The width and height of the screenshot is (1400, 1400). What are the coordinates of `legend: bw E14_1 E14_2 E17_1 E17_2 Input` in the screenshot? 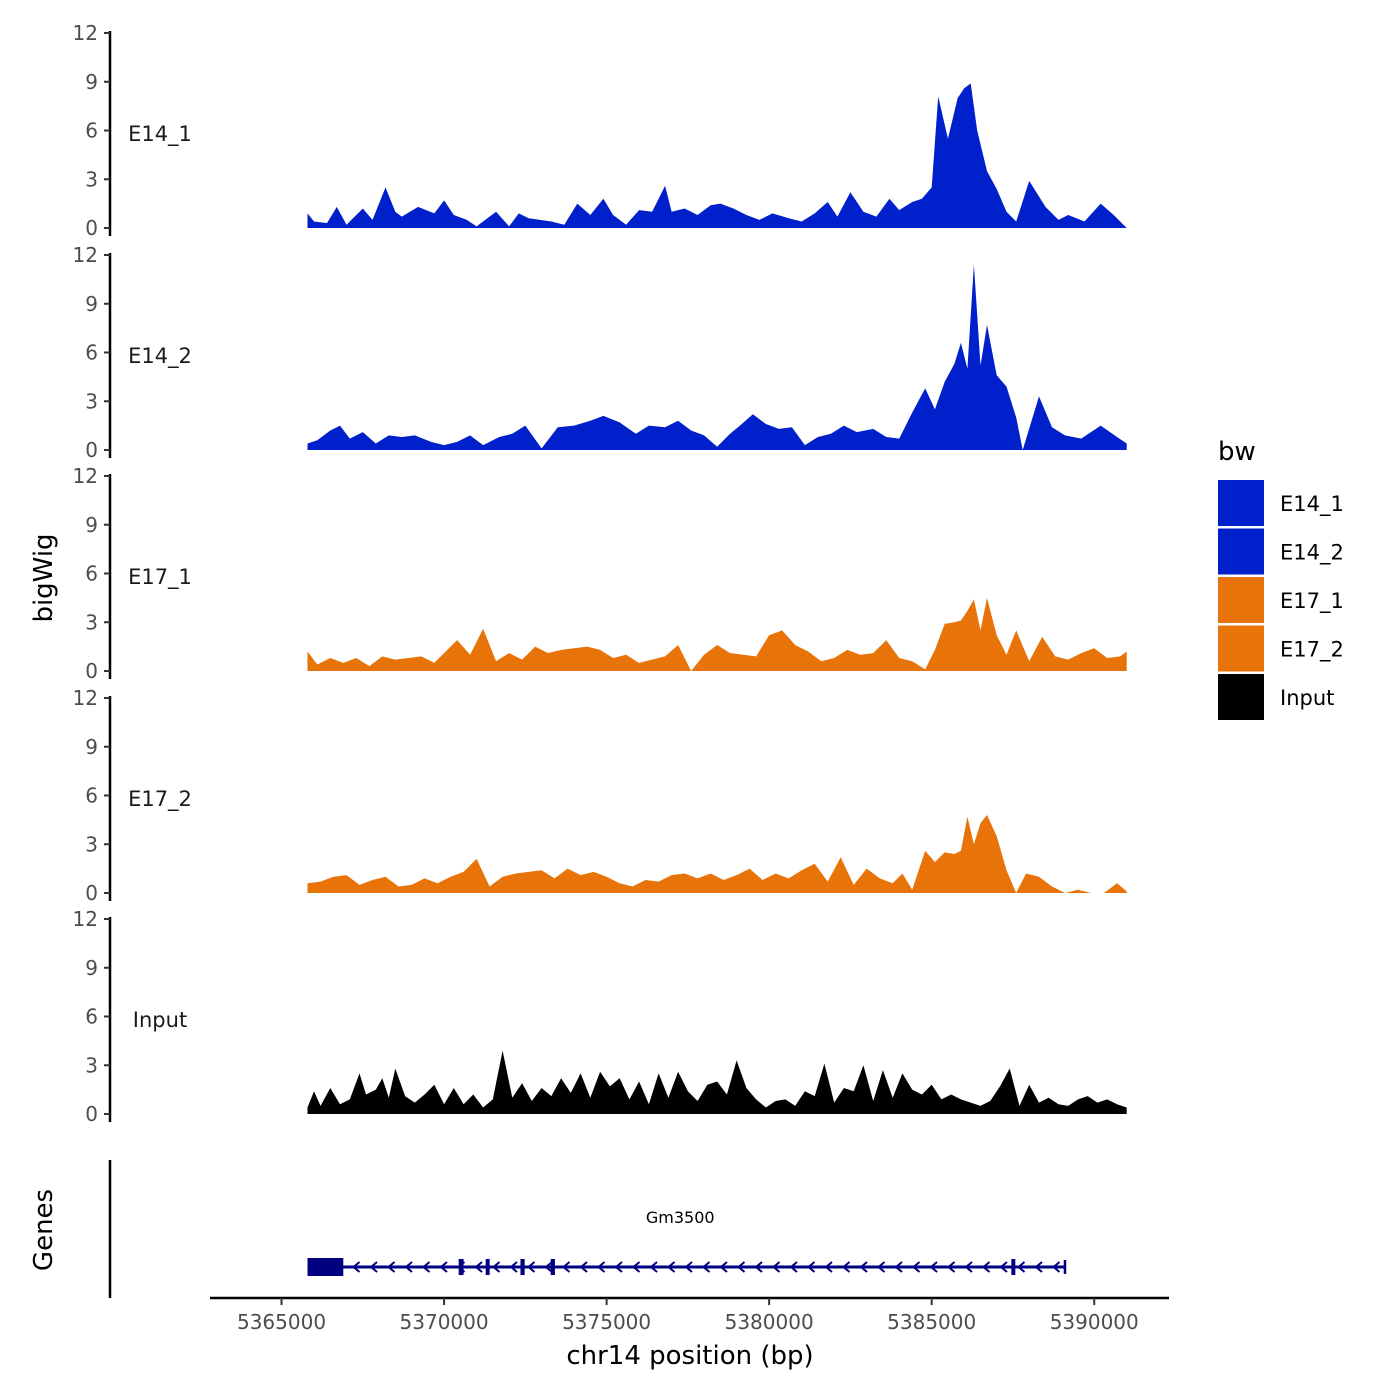 It's located at (1281, 578).